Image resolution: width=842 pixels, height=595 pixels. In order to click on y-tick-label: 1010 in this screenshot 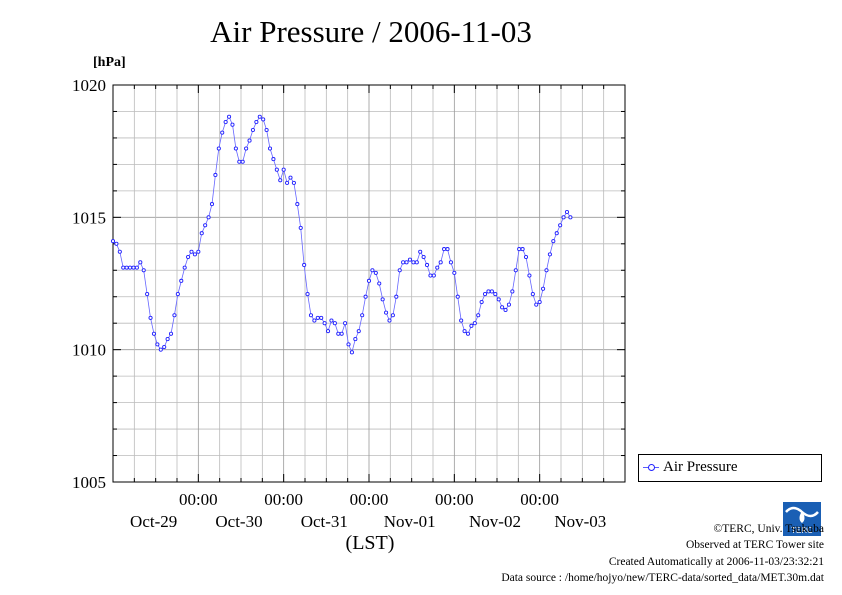, I will do `click(89, 350)`.